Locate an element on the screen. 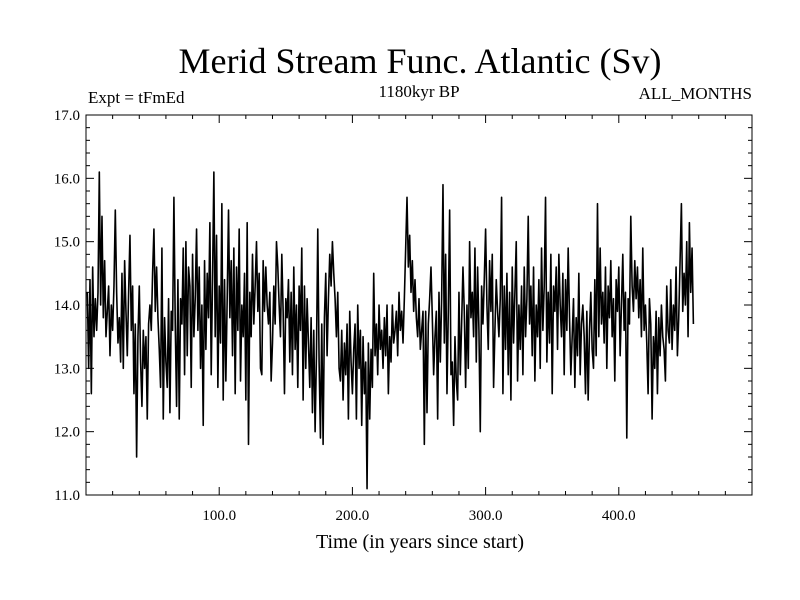 The height and width of the screenshot is (600, 800). y-tick-label: 13.0 is located at coordinates (67, 369).